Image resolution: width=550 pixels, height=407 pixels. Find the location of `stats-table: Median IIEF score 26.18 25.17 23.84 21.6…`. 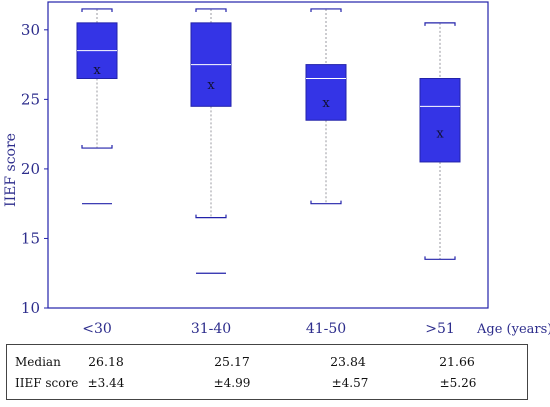

stats-table: Median IIEF score 26.18 25.17 23.84 21.6… is located at coordinates (267, 372).